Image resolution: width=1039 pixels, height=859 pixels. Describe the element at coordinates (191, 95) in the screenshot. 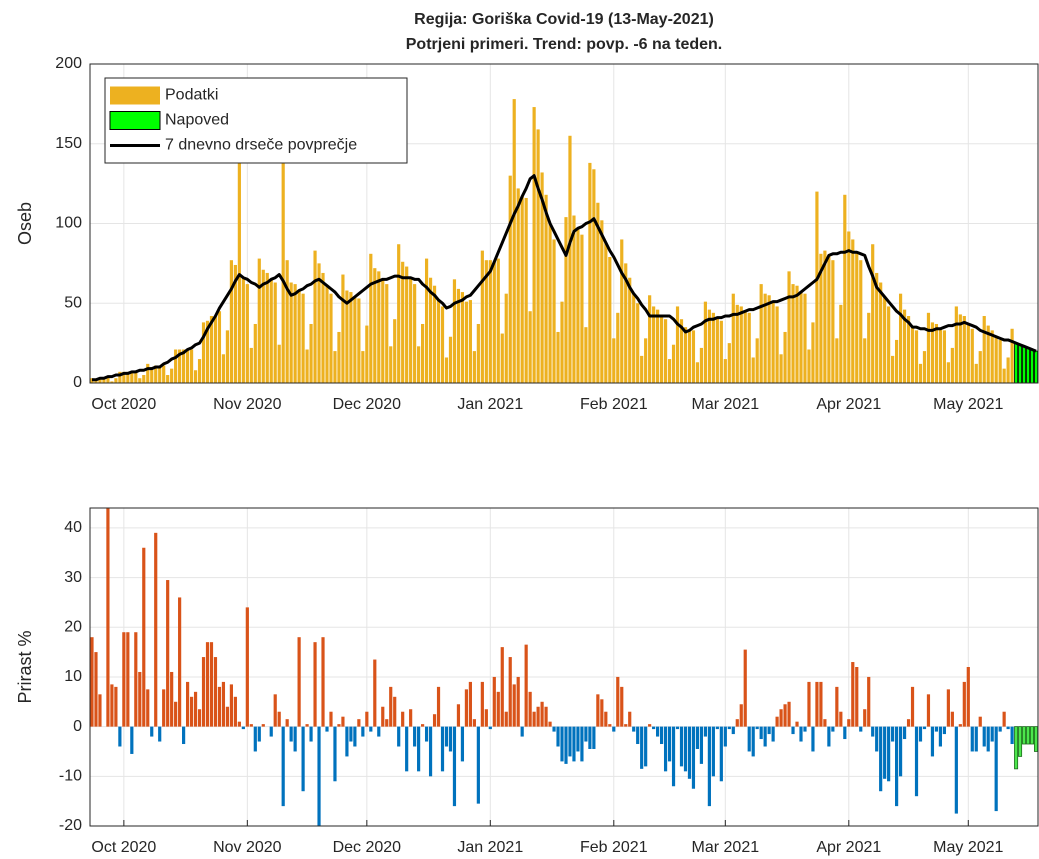

I see `legend-label: Podatki` at that location.